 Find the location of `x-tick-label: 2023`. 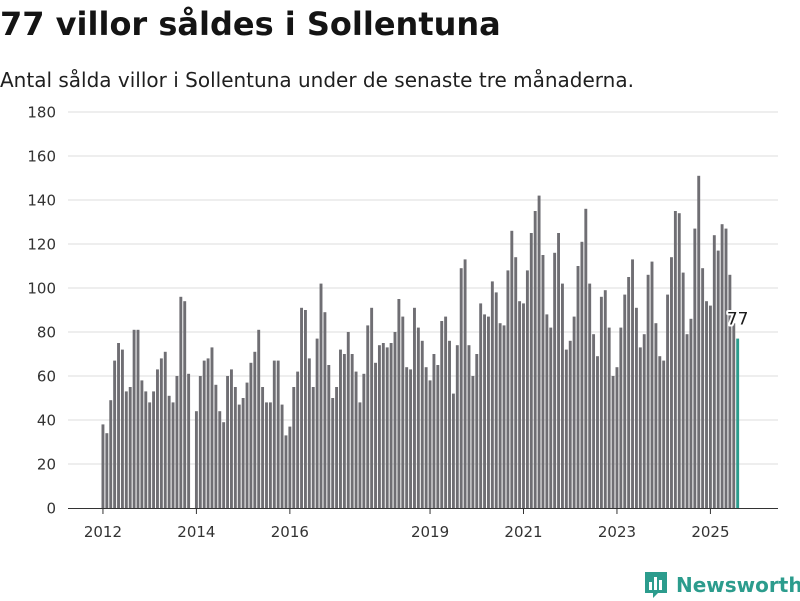

x-tick-label: 2023 is located at coordinates (617, 532).